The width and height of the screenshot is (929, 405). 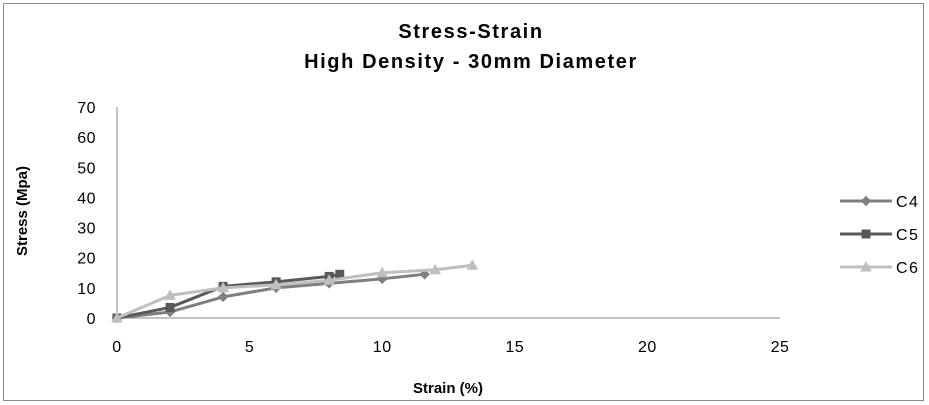 What do you see at coordinates (907, 268) in the screenshot?
I see `legend-label: C6` at bounding box center [907, 268].